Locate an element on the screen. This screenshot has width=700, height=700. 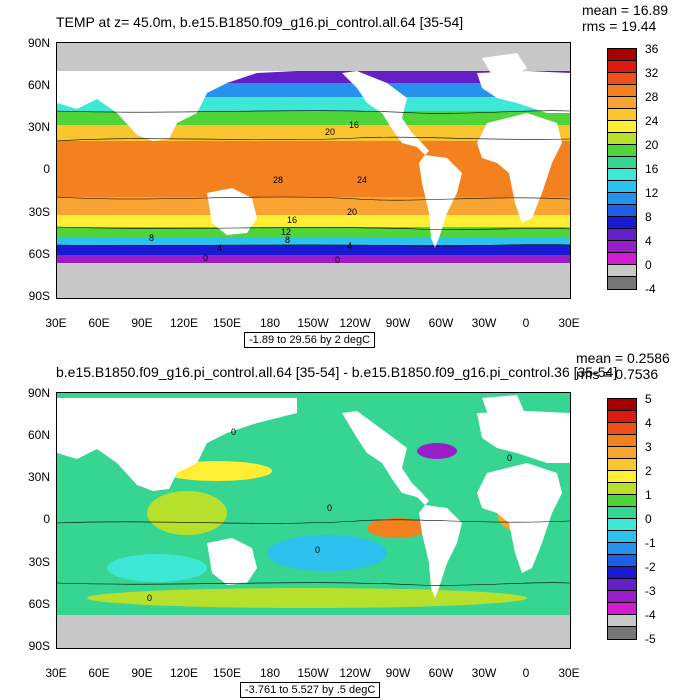
asia-land is located at coordinates (177, 444).